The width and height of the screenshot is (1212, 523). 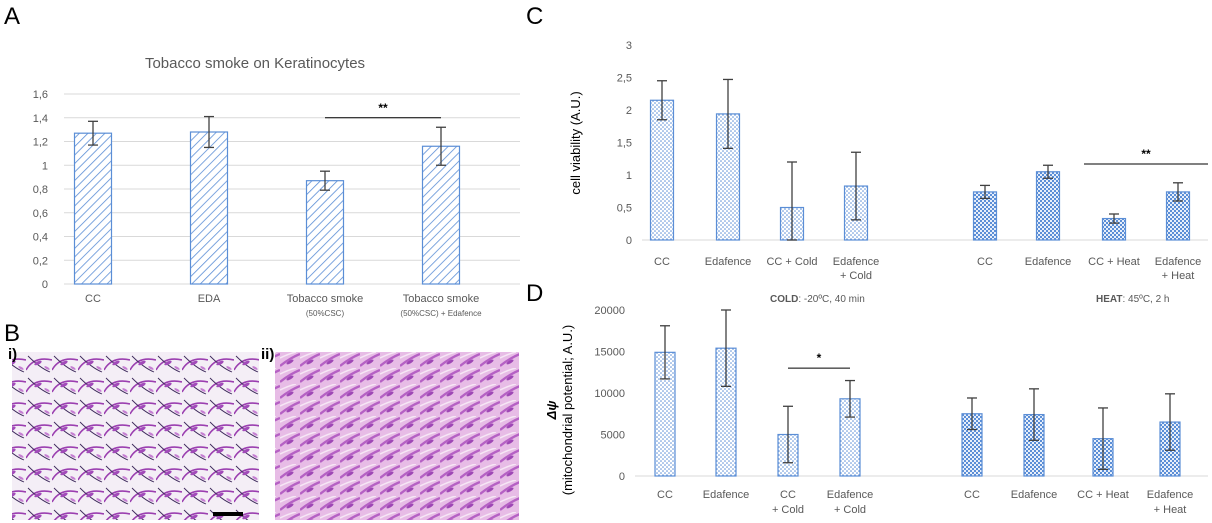 I want to click on x-category-label: (50%CSC), so click(x=325, y=313).